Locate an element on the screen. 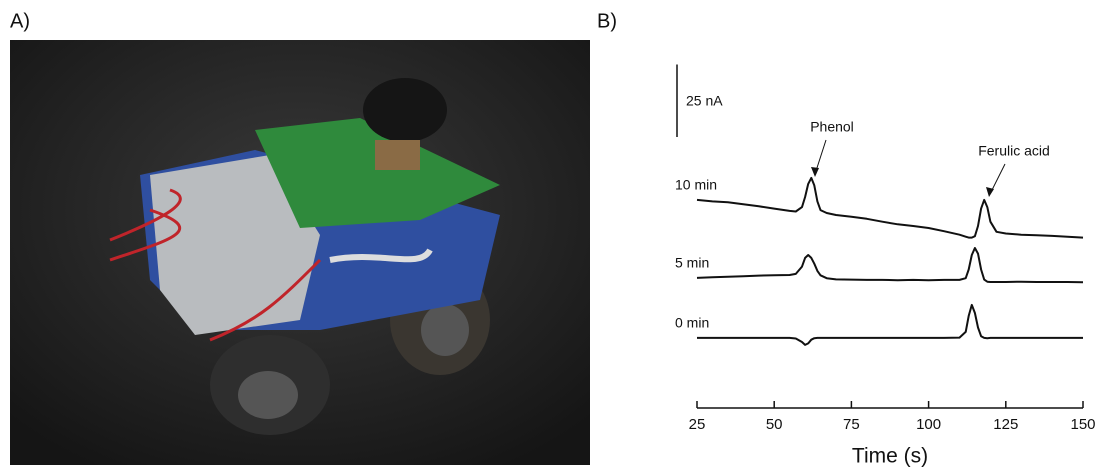 This screenshot has width=1101, height=472. series-label: 5 min is located at coordinates (692, 263).